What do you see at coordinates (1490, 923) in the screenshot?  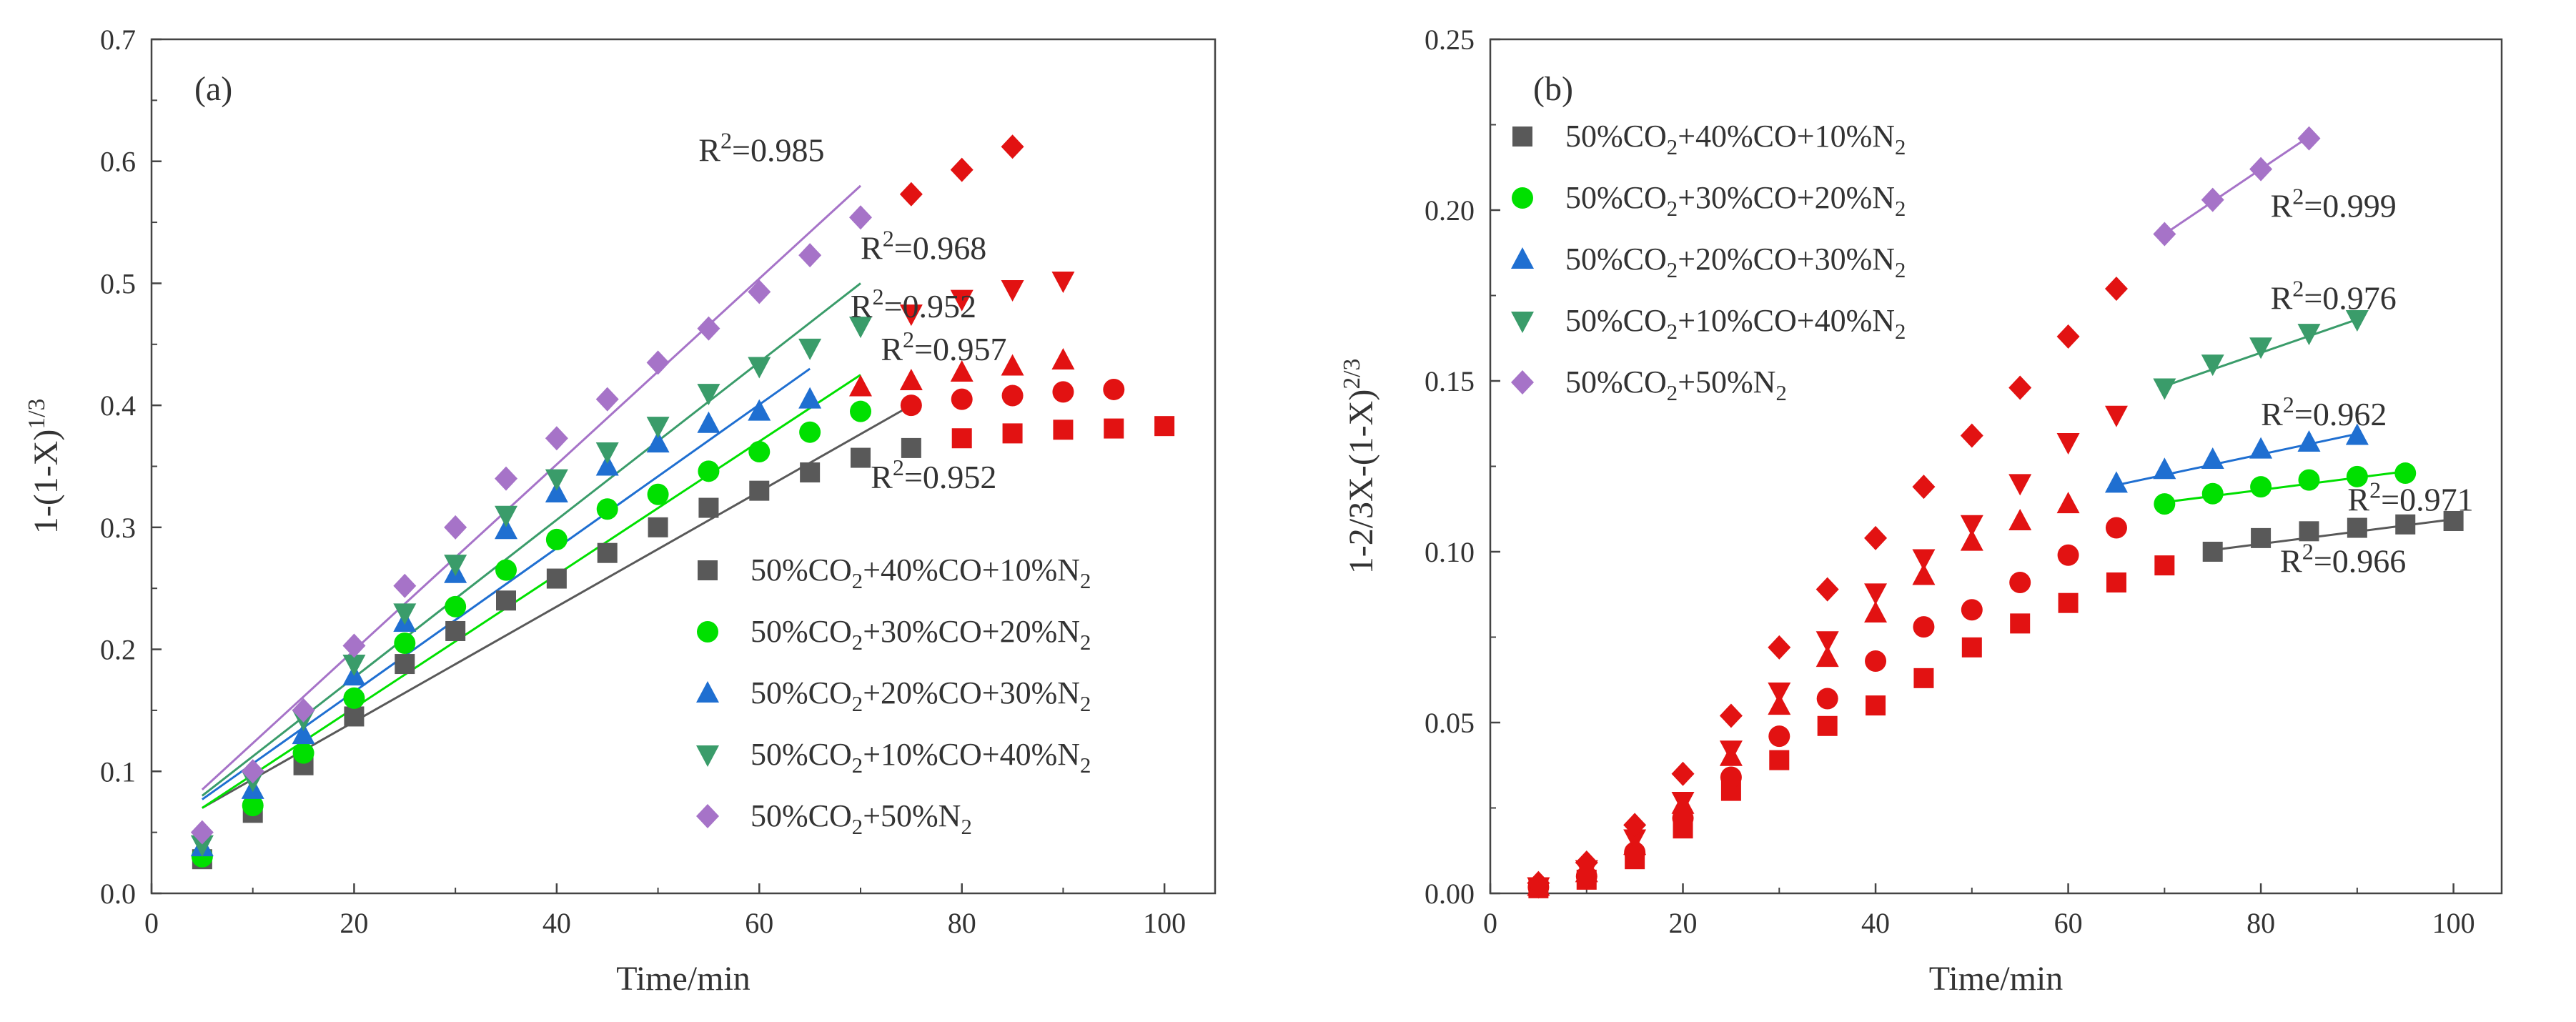 I see `x-tick-label: 0` at bounding box center [1490, 923].